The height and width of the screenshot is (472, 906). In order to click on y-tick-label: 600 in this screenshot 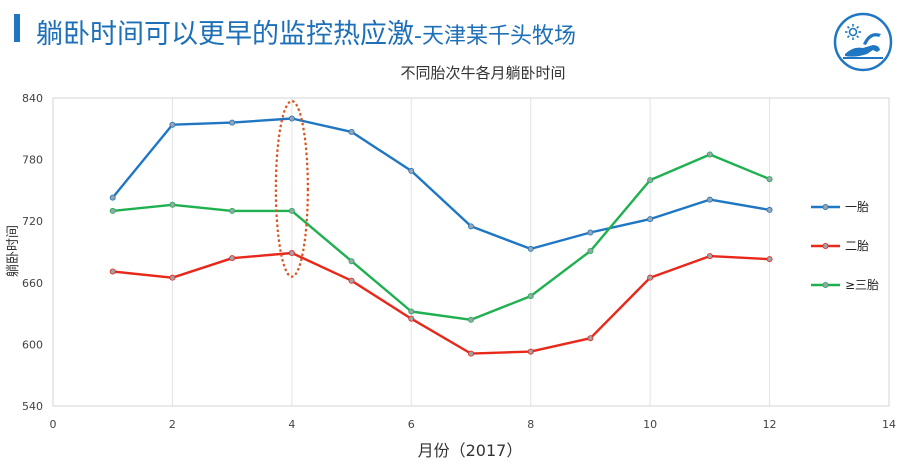, I will do `click(32, 344)`.